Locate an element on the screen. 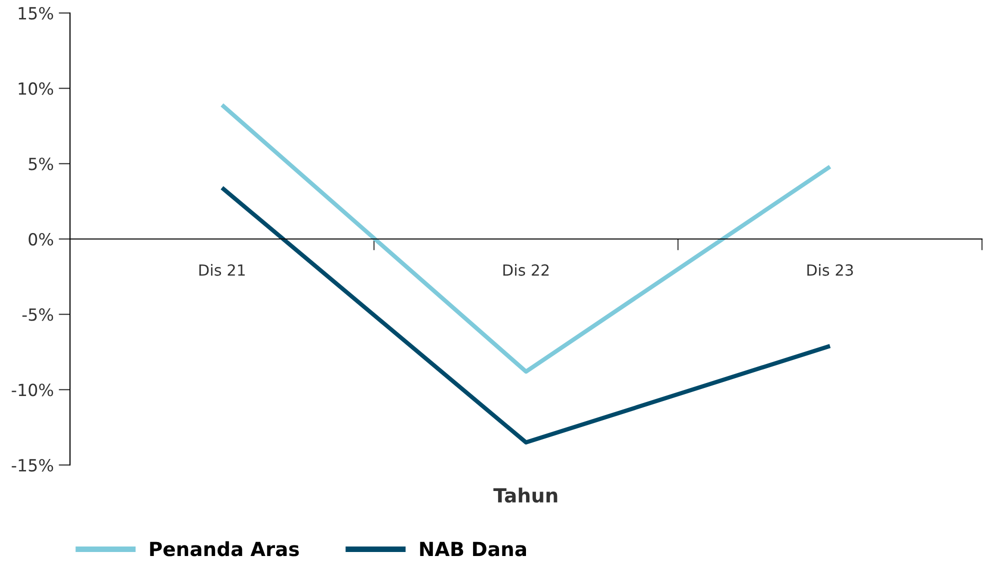  x-tick-label: Dis 23 is located at coordinates (830, 270).